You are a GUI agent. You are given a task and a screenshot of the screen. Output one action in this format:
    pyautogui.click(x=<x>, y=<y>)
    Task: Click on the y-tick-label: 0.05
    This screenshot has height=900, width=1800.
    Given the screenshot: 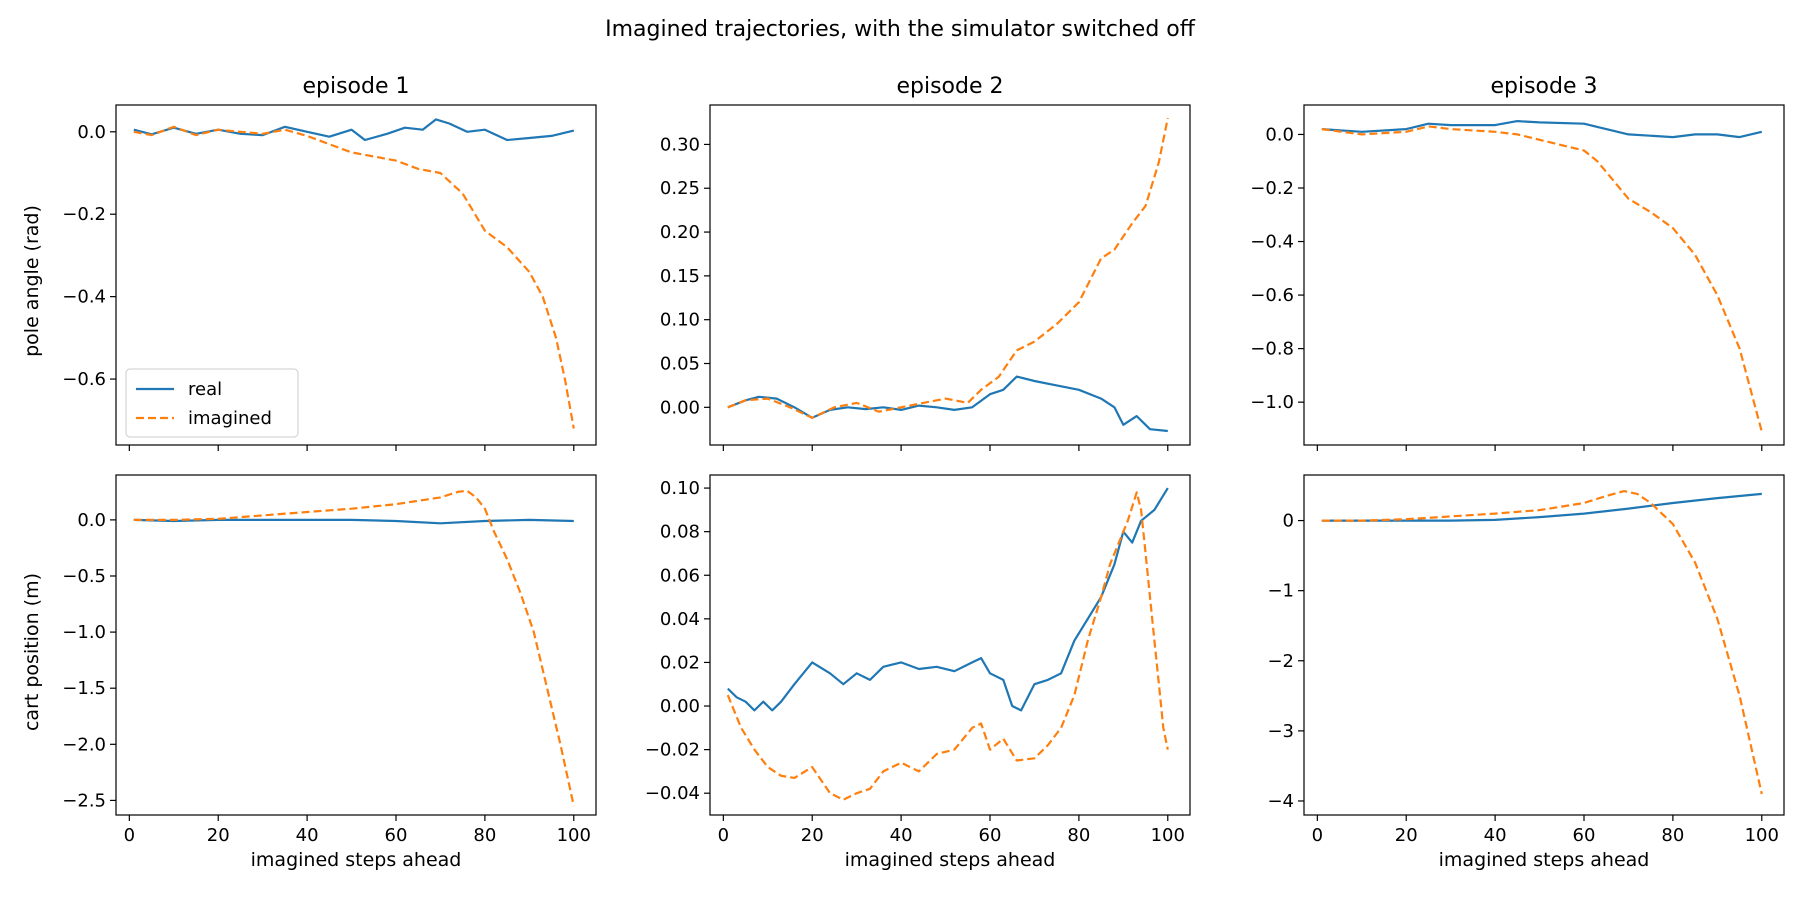 What is the action you would take?
    pyautogui.click(x=680, y=364)
    